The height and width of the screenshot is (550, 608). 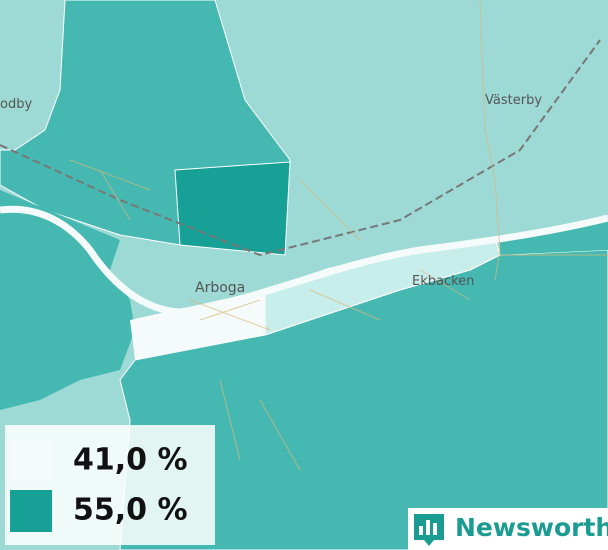 I want to click on legend-label: 41,0 %, so click(x=130, y=460).